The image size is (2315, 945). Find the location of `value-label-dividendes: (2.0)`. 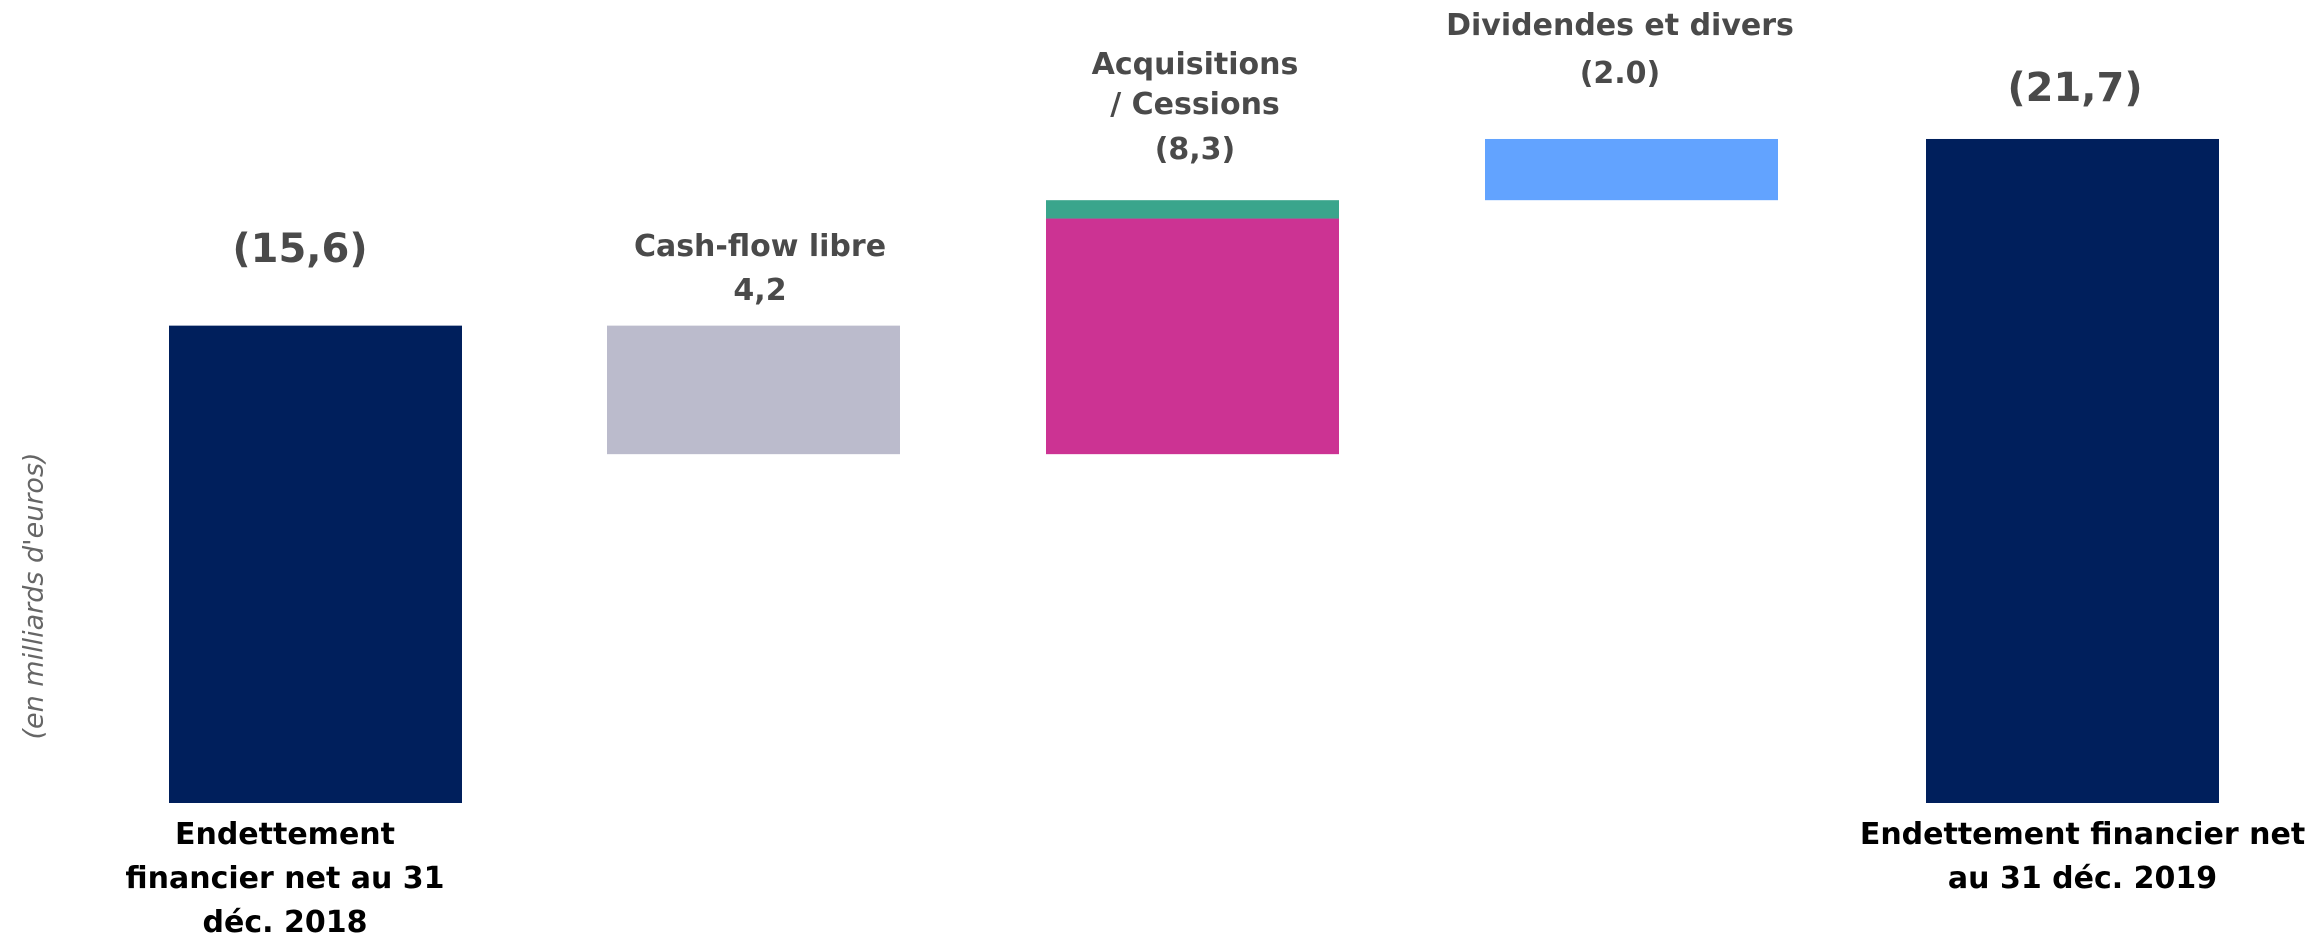

value-label-dividendes: (2.0) is located at coordinates (1620, 73).